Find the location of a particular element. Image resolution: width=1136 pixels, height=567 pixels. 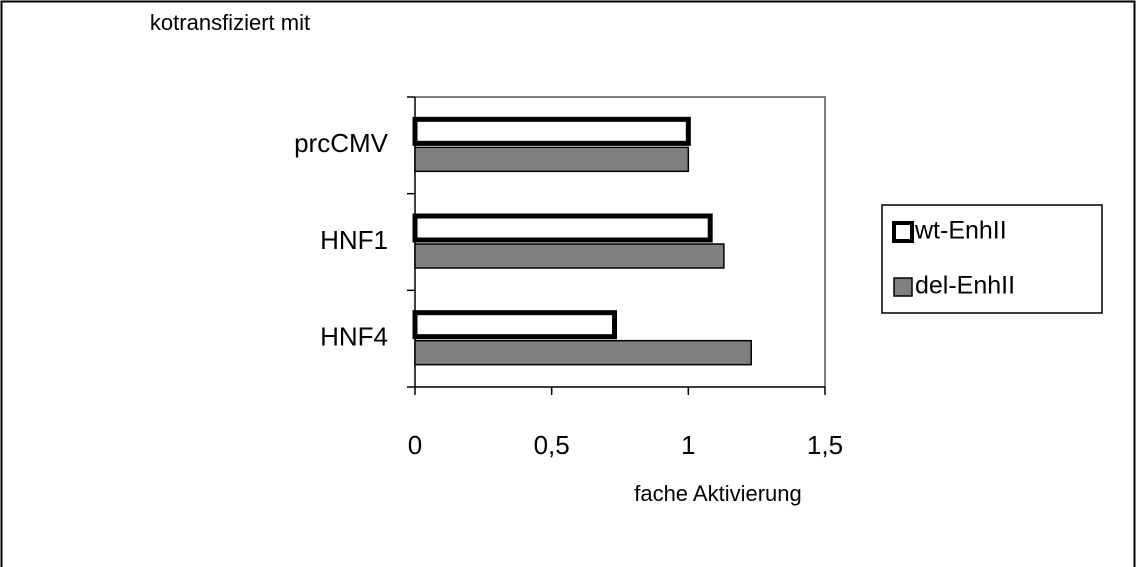

y-axis-label: kotransfiziert mit is located at coordinates (230, 22).